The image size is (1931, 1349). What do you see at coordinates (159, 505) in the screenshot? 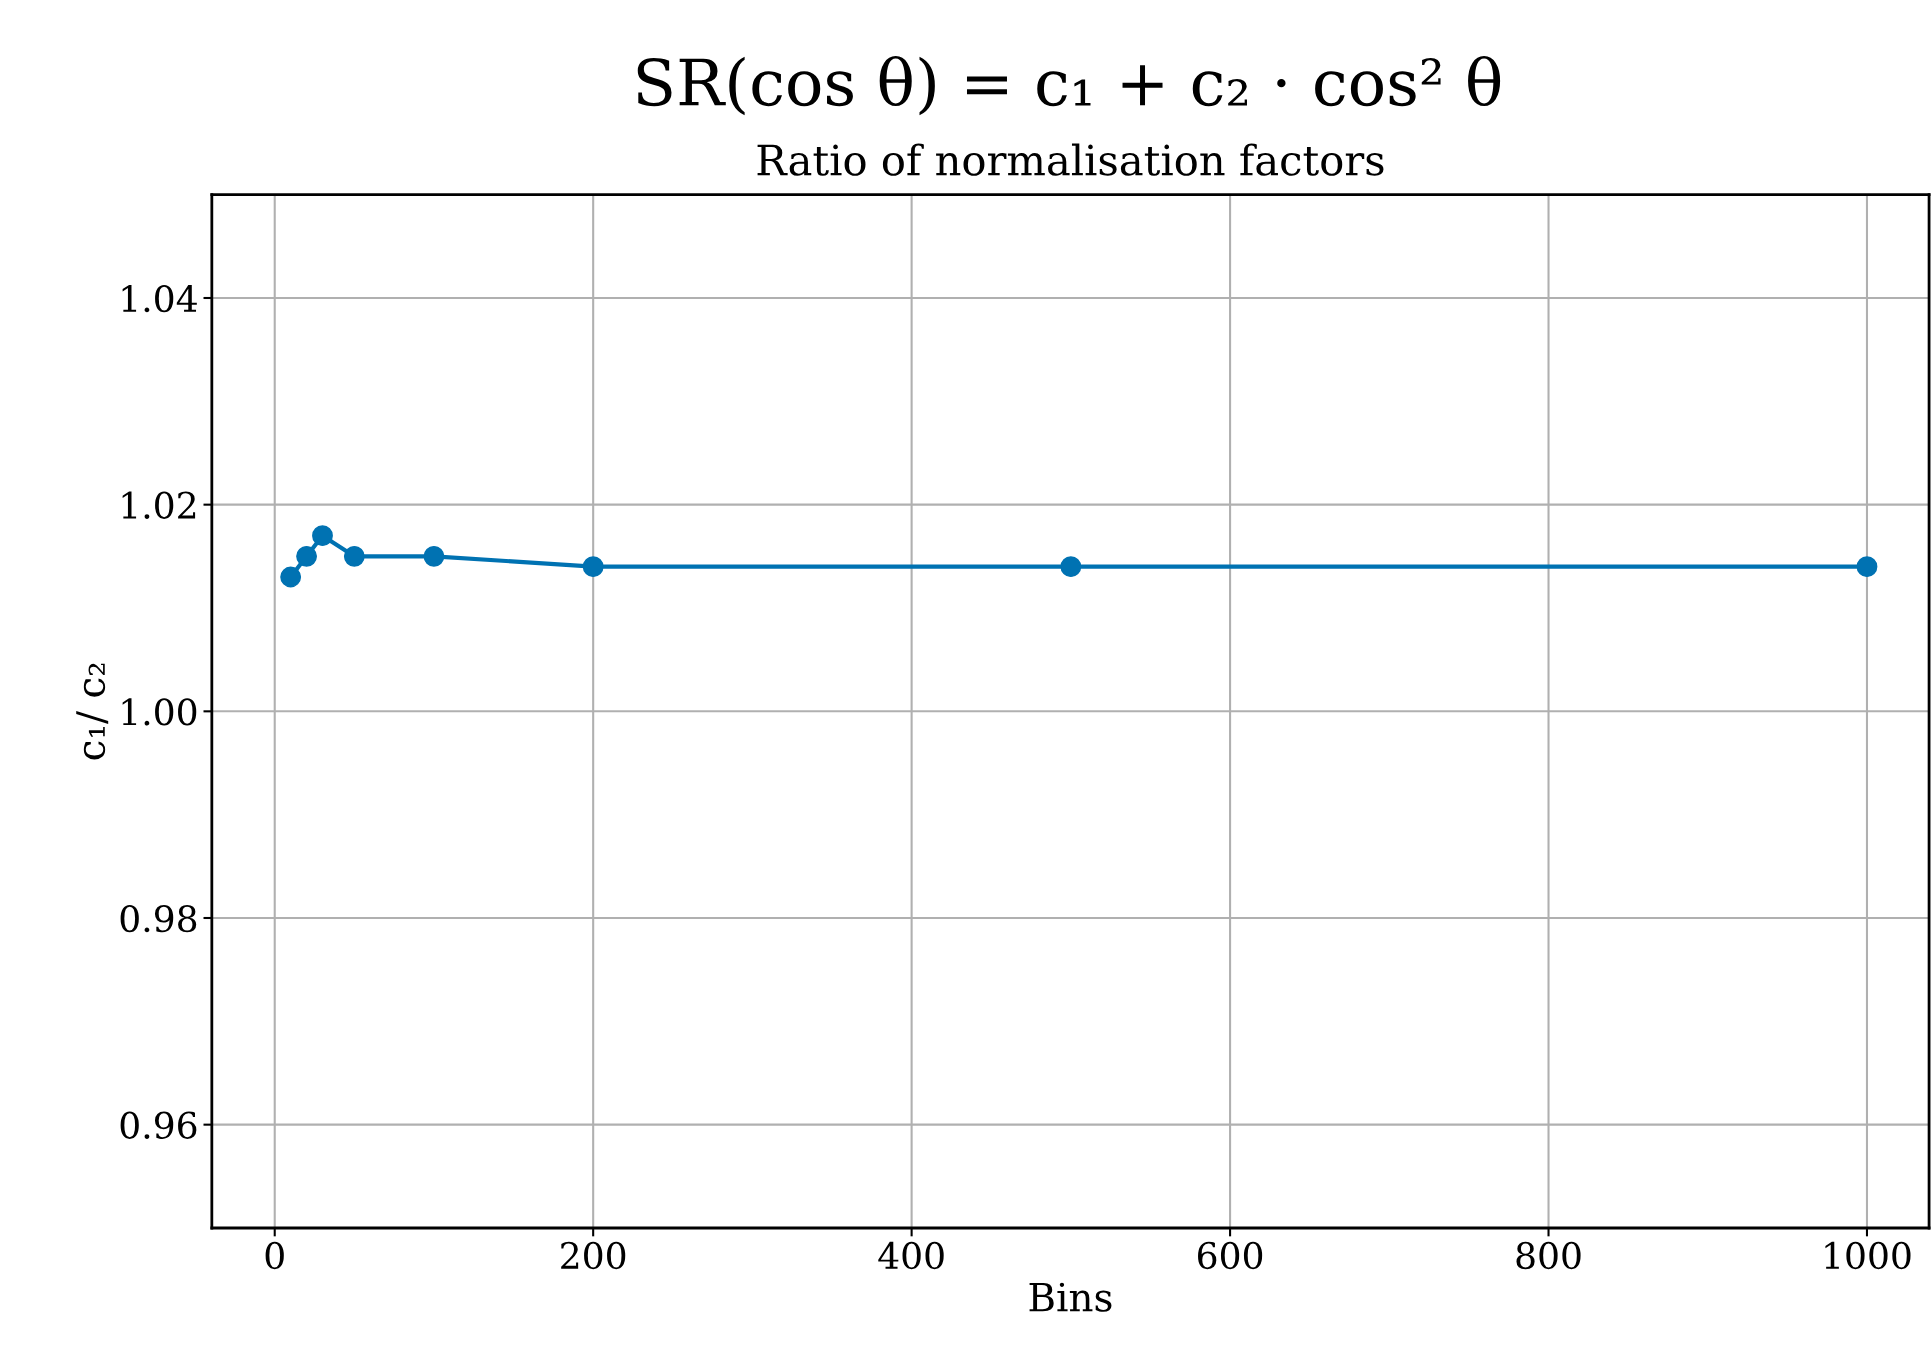
I see `y-tick-label: 1.02` at bounding box center [159, 505].